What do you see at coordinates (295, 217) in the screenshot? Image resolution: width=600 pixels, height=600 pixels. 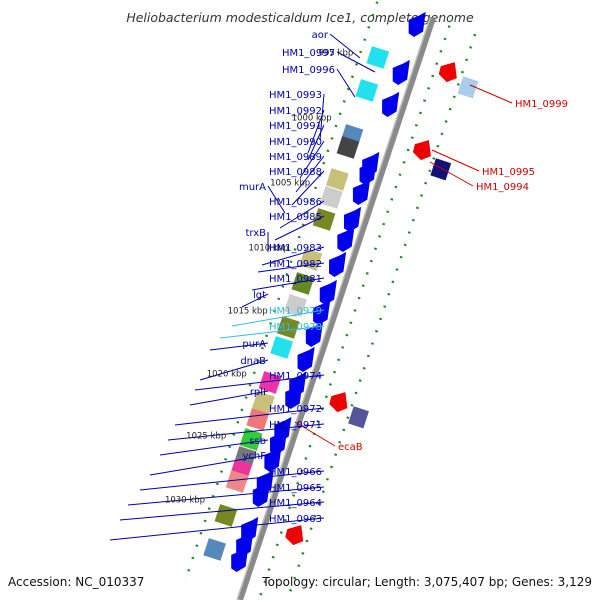 I see `gene-label-left: HM1_0985` at bounding box center [295, 217].